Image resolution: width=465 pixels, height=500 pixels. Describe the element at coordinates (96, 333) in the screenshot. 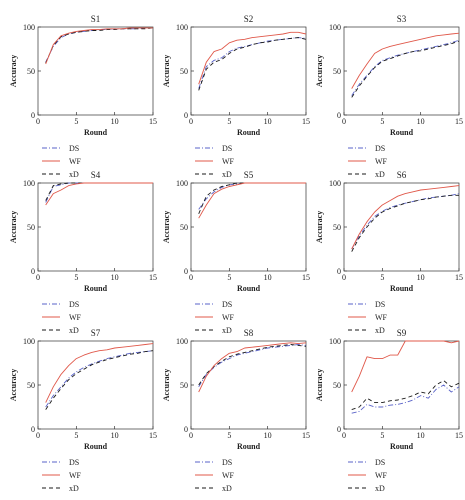

I see `chart-title: S7` at that location.